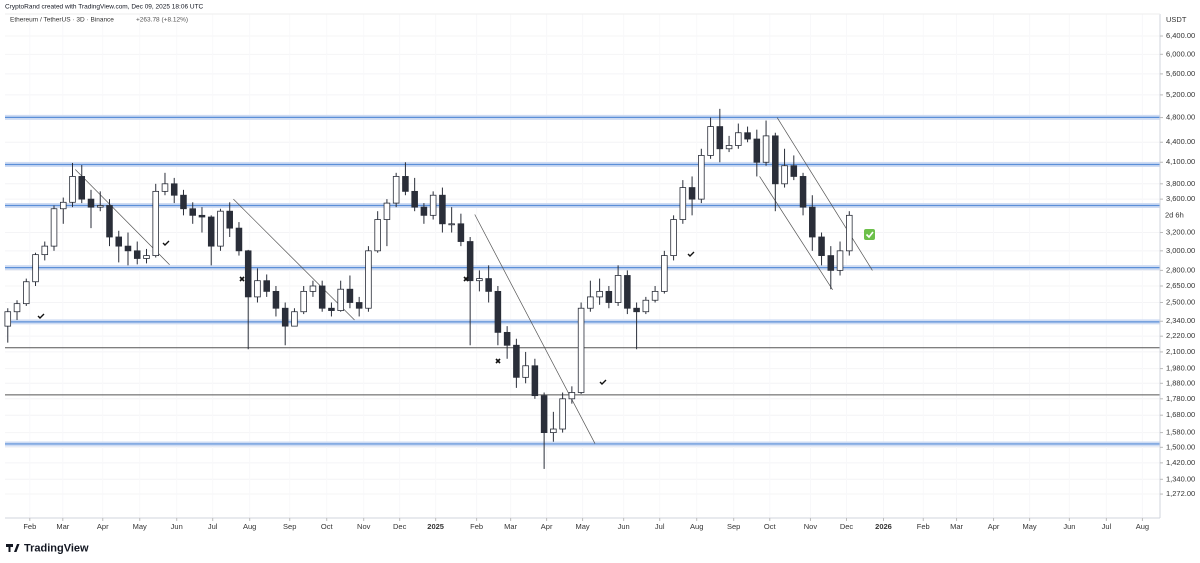  Describe the element at coordinates (56, 548) in the screenshot. I see `logo-text: TradingView` at that location.